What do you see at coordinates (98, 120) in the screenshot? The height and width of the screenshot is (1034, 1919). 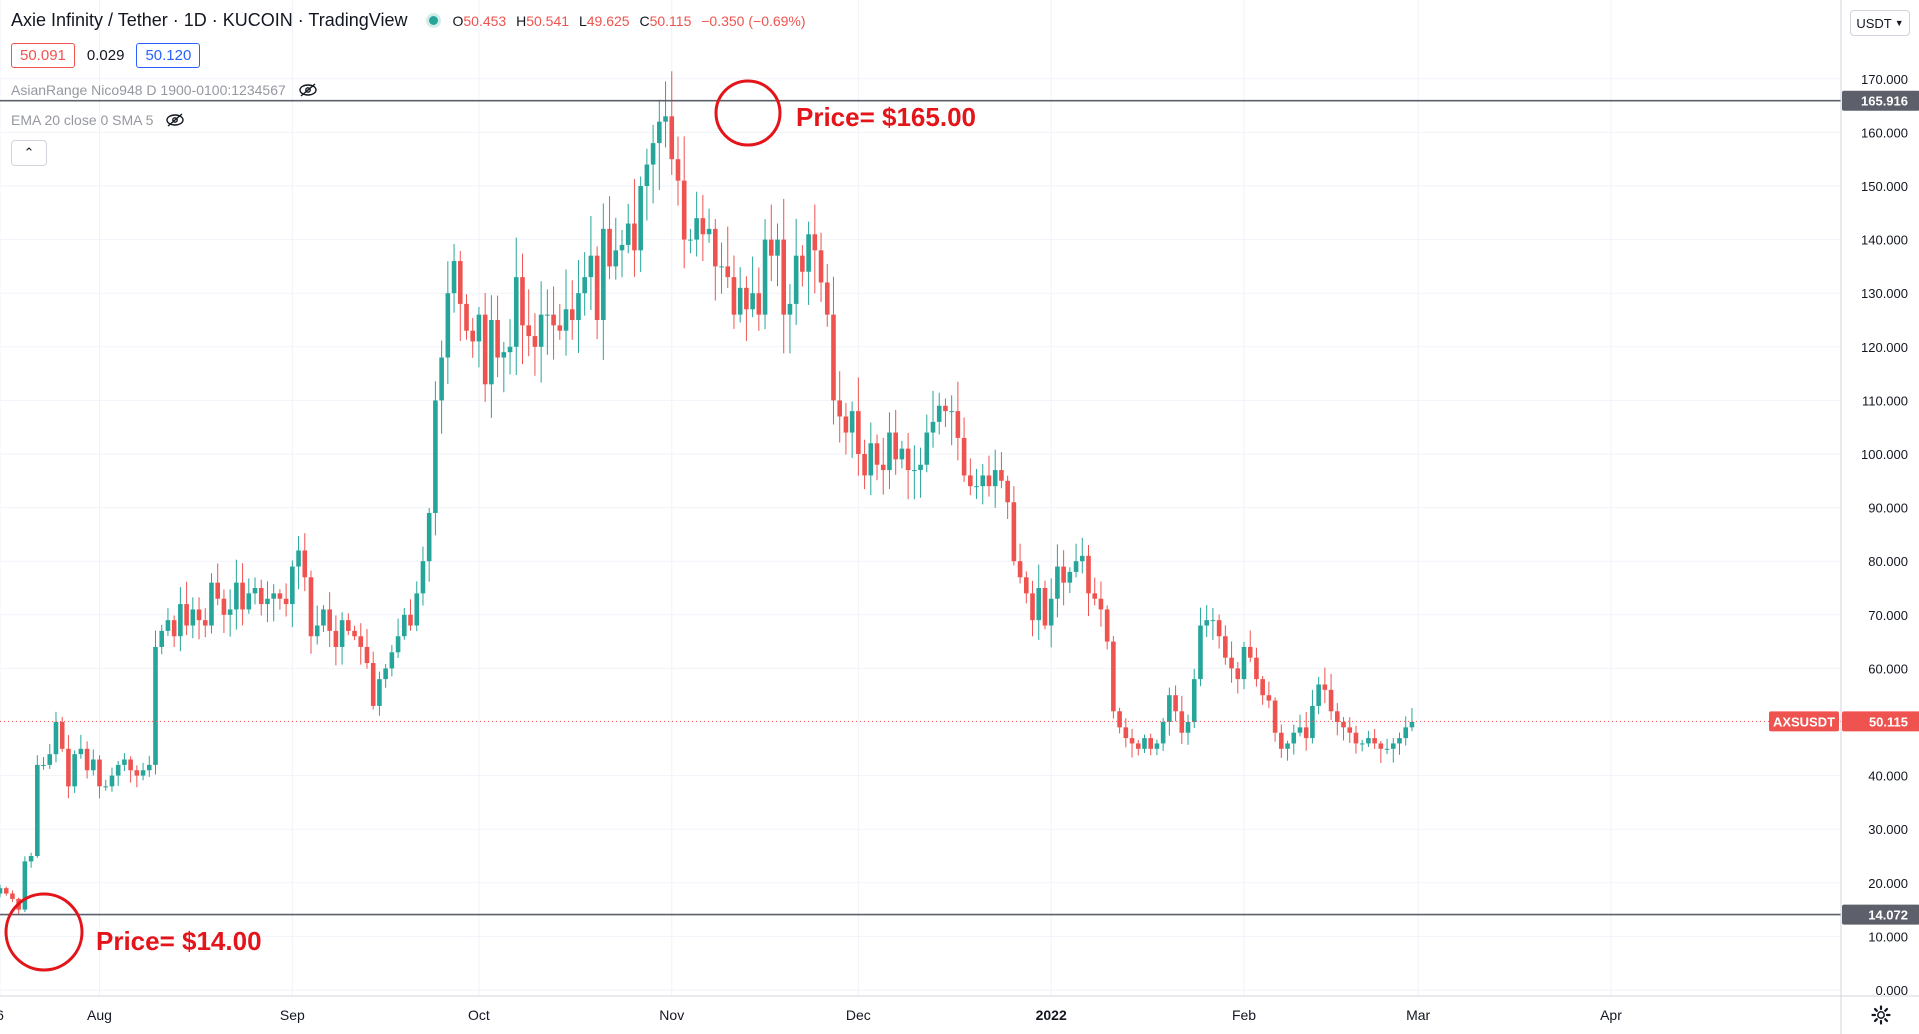 I see `indicator-ema: EMA 20 close 0 SMA 5` at bounding box center [98, 120].